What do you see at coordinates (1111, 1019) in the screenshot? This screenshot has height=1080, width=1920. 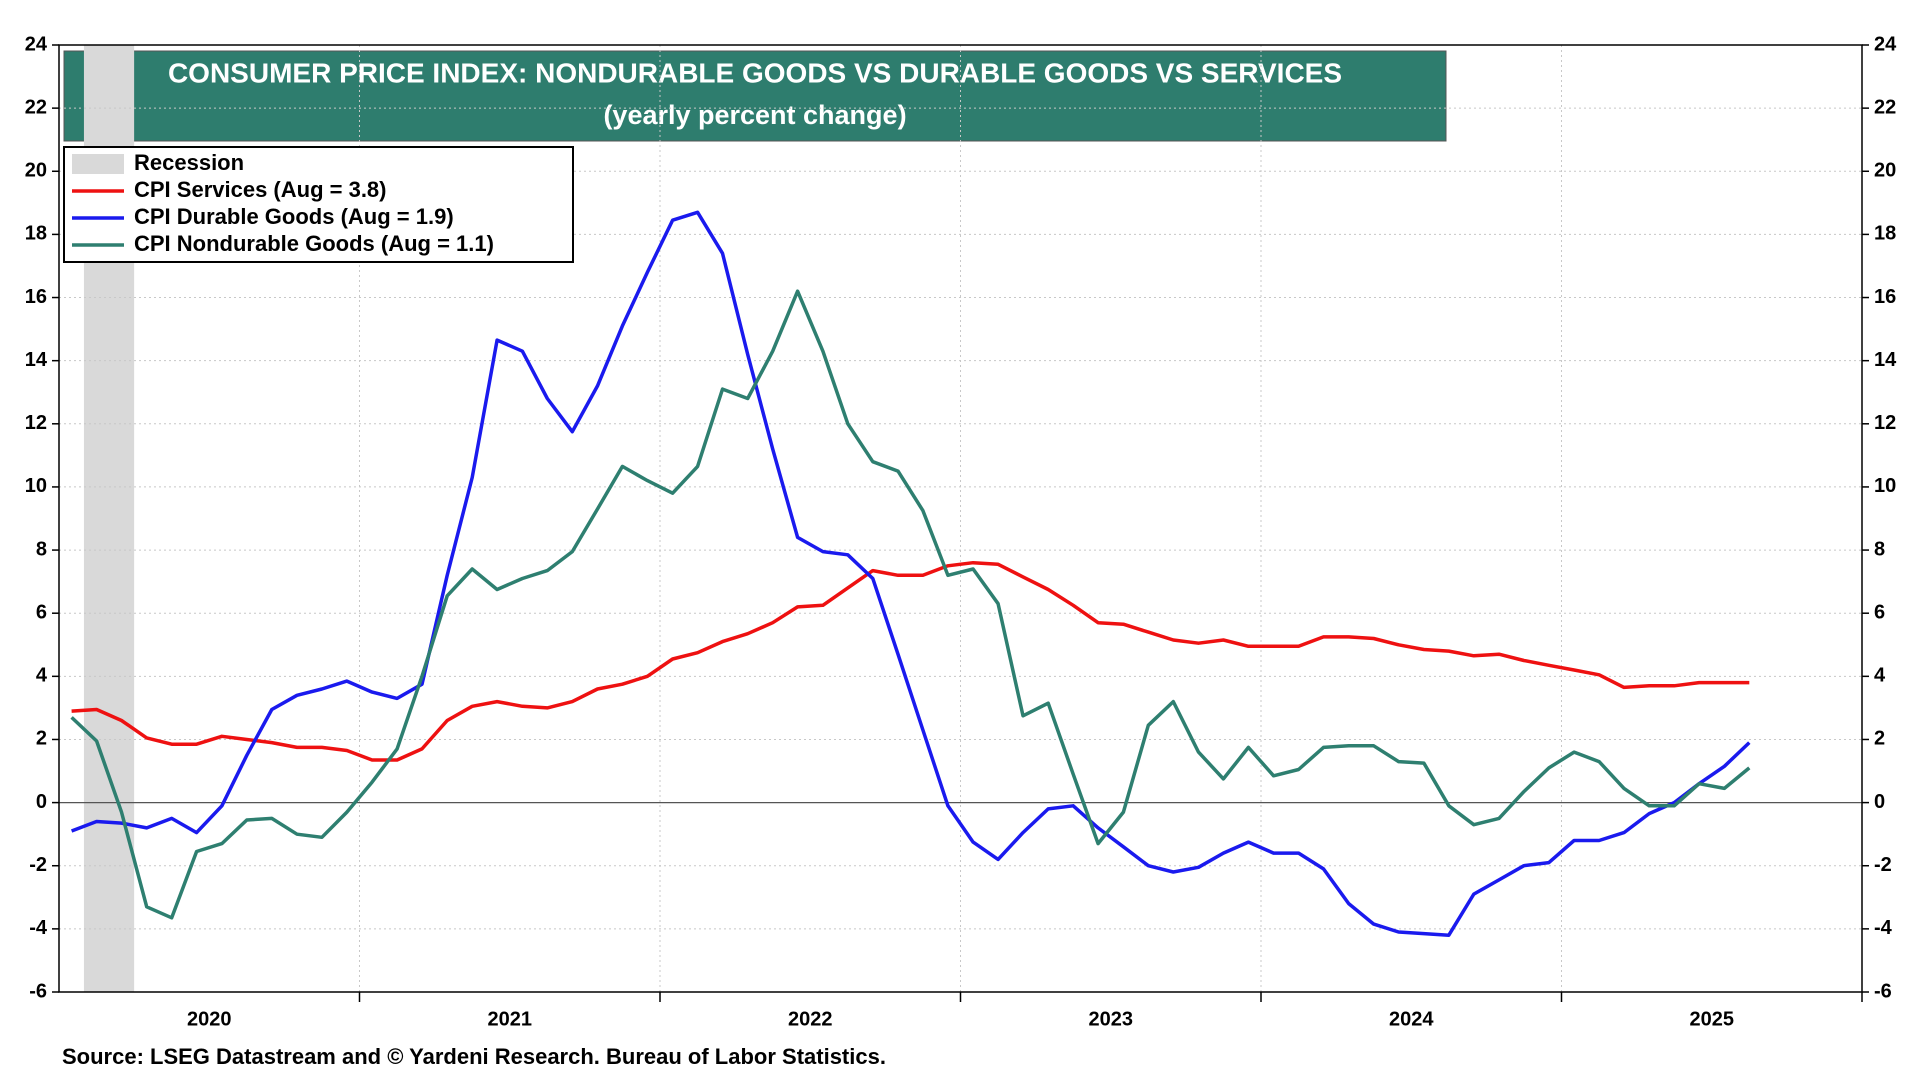 I see `x-tick-label: 2023` at bounding box center [1111, 1019].